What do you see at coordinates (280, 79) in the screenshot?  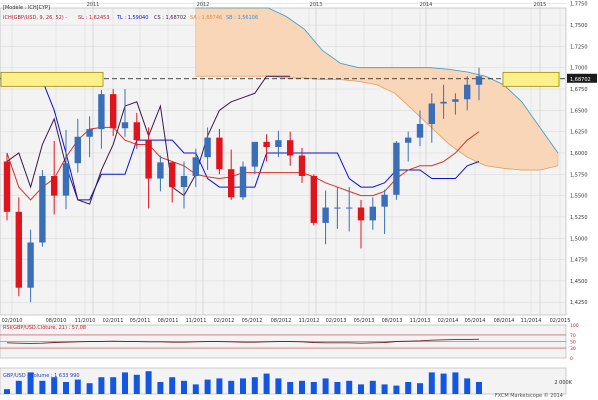 I see `target-boxes` at bounding box center [280, 79].